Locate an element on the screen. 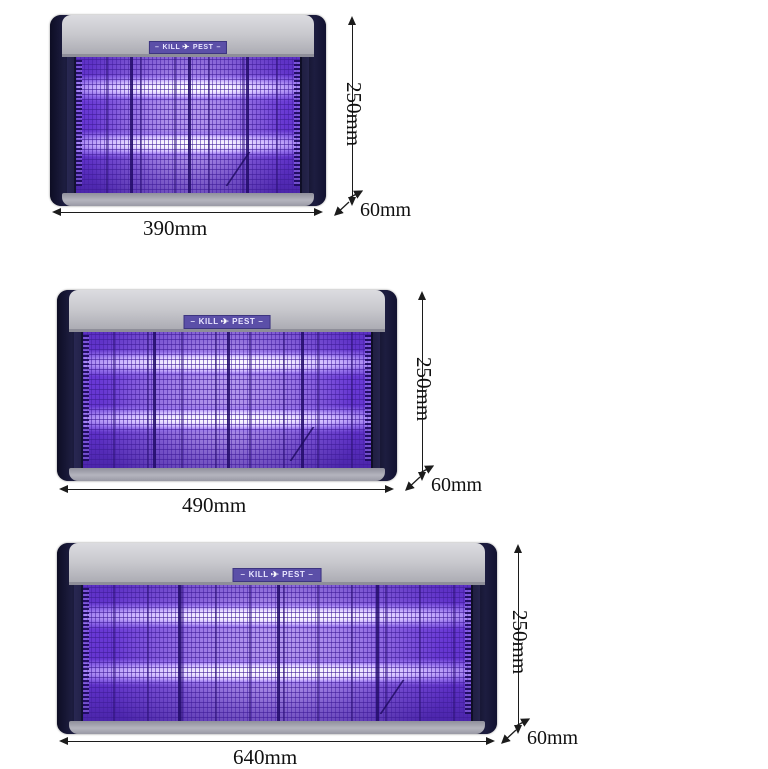  depth-label-large: 60mm is located at coordinates (553, 738).